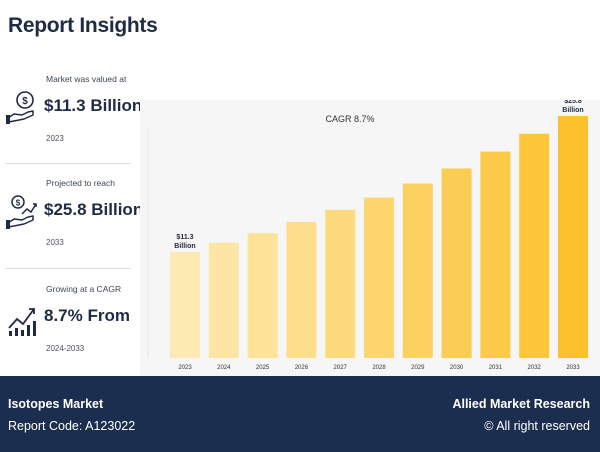 The image size is (600, 452). Describe the element at coordinates (21, 212) in the screenshot. I see `growth-hand-icon: $` at that location.